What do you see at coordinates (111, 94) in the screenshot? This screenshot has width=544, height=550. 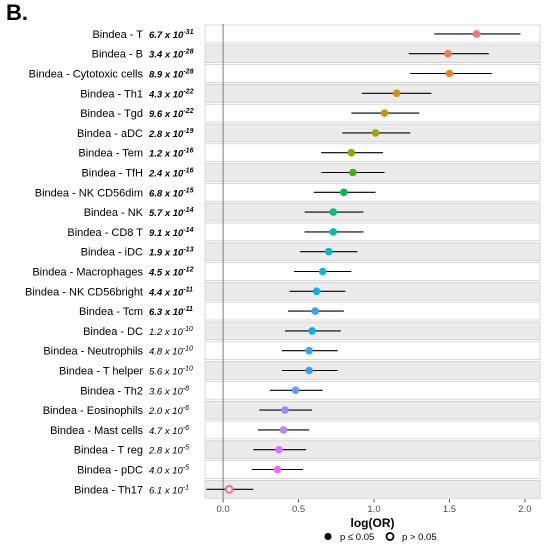 I see `row-label: Bindea - Th1` at bounding box center [111, 94].